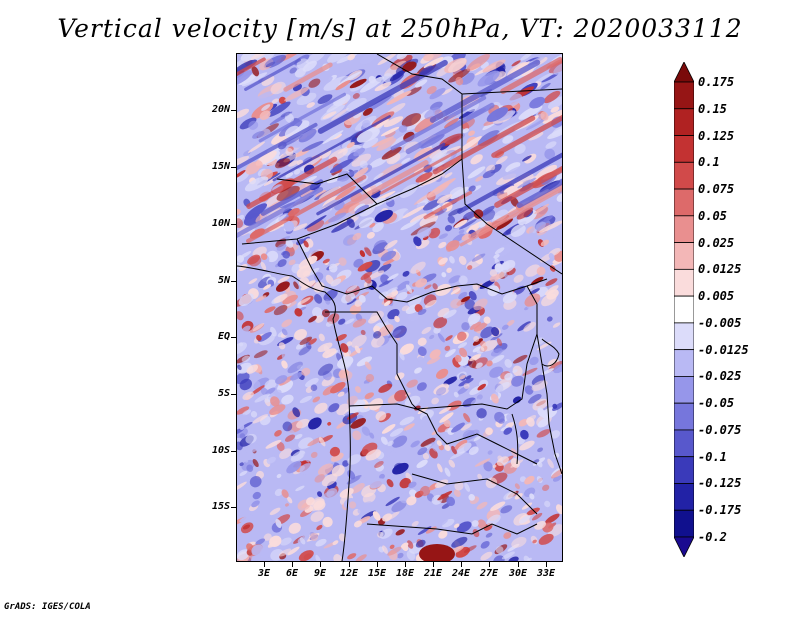 This screenshot has width=800, height=618. What do you see at coordinates (437, 552) in the screenshot?
I see `strong-ascent-core` at bounding box center [437, 552].